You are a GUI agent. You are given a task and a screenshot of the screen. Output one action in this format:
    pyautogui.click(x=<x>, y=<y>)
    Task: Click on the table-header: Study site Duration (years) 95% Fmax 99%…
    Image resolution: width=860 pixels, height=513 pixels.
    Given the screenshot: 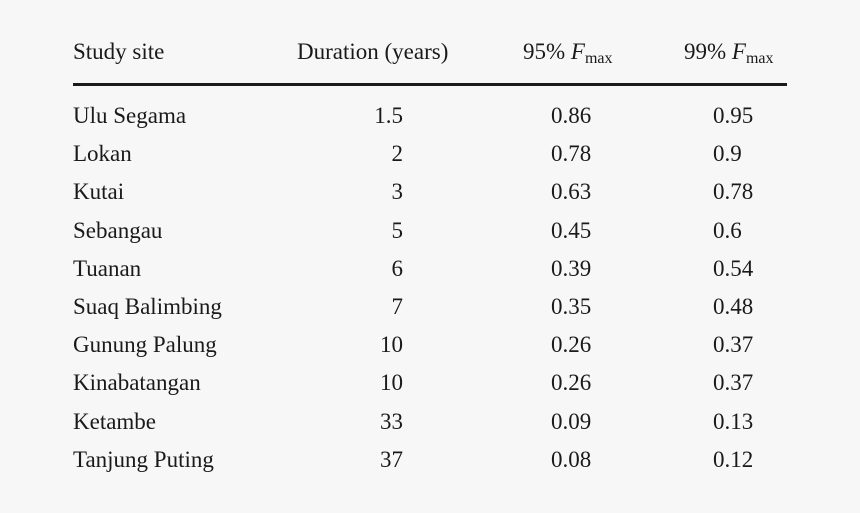 What is the action you would take?
    pyautogui.click(x=430, y=55)
    